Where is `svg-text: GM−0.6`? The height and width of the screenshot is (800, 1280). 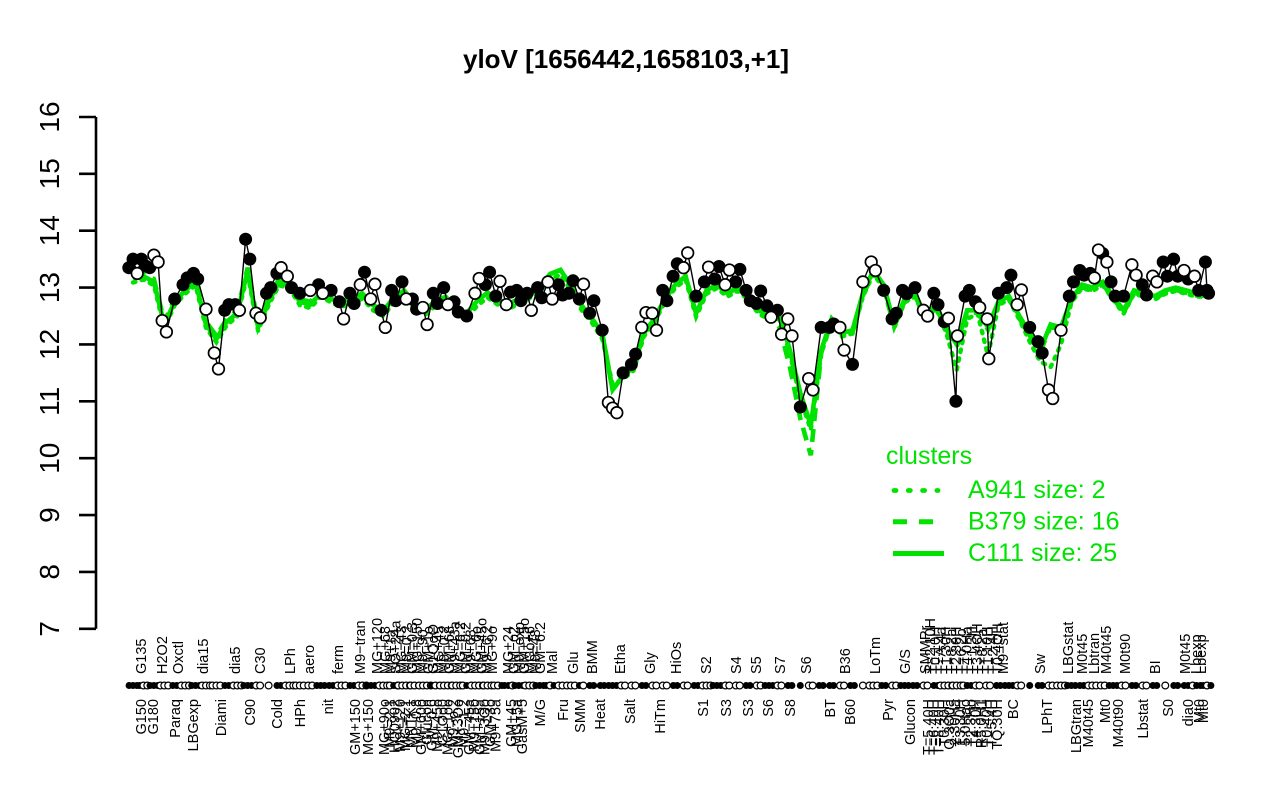
svg-text: GM−0.6 is located at coordinates (433, 725).